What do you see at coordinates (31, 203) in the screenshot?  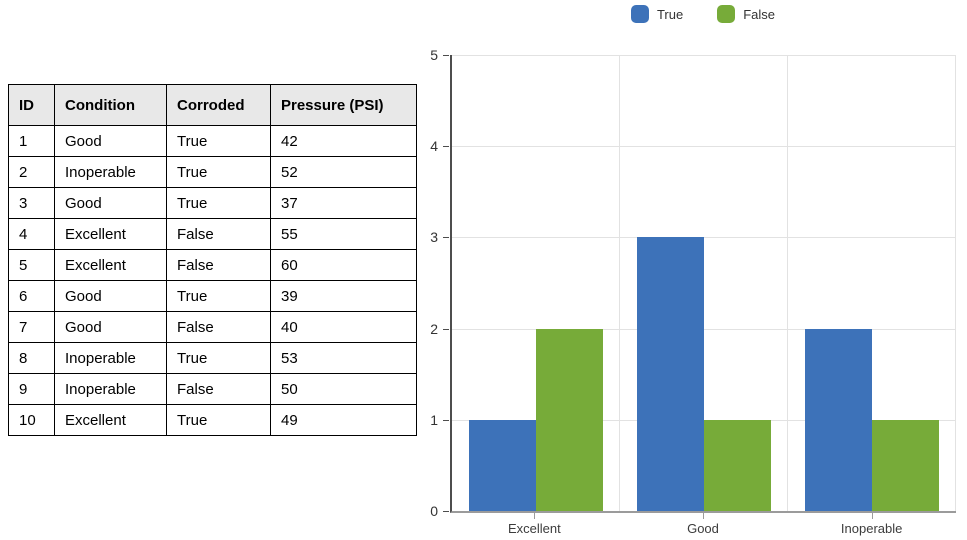 I see `table-cell: 3` at bounding box center [31, 203].